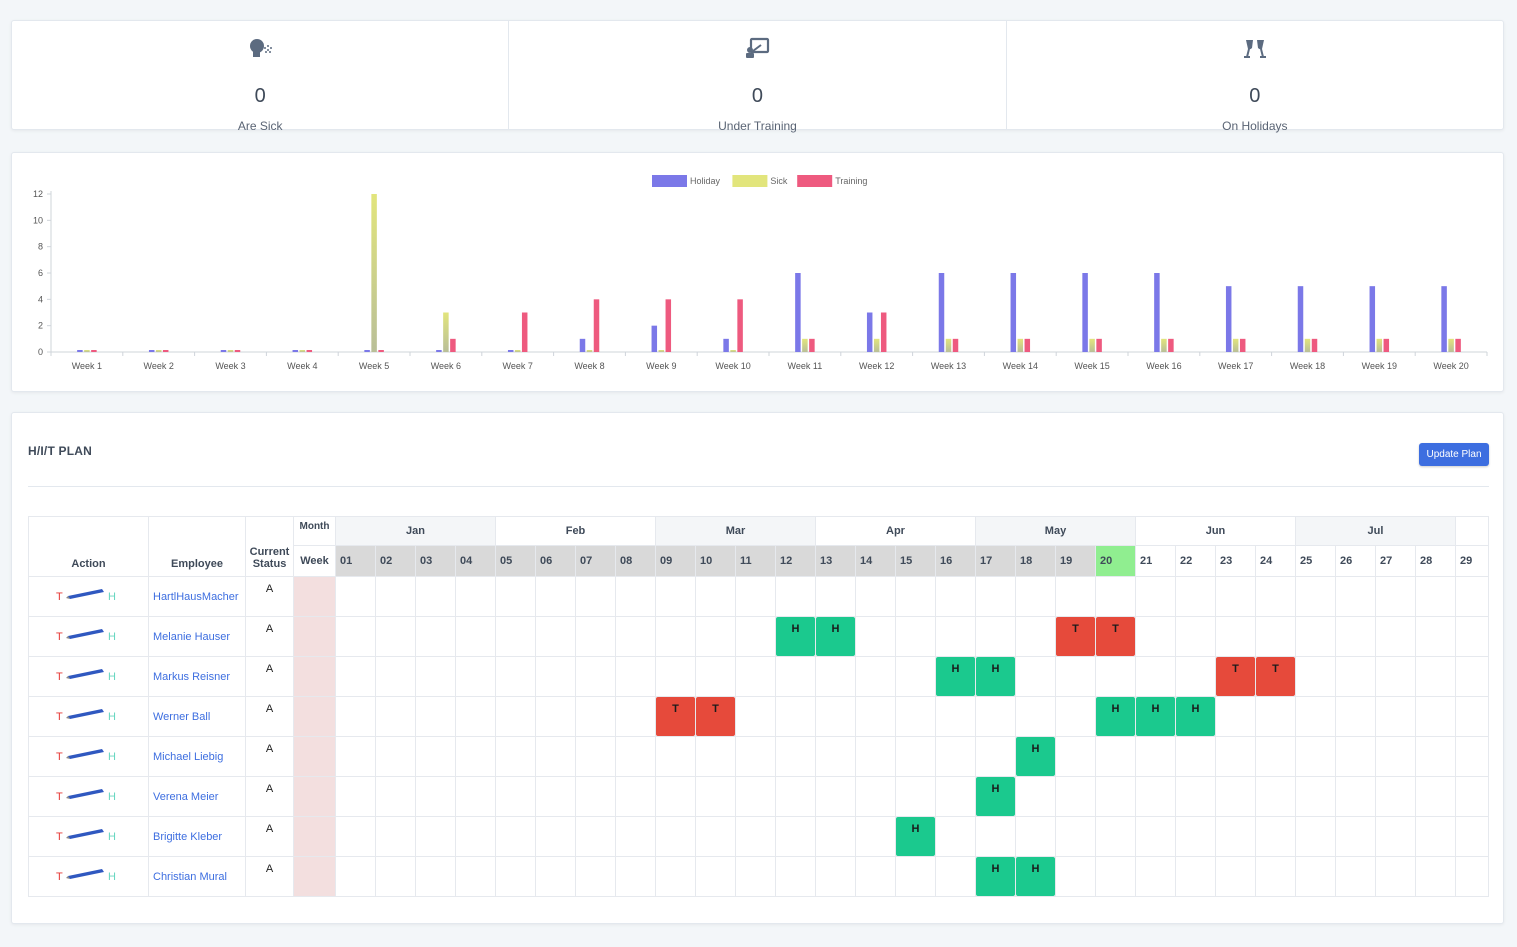 This screenshot has width=1517, height=947. Describe the element at coordinates (197, 876) in the screenshot. I see `employee-link: Christian Mural` at that location.